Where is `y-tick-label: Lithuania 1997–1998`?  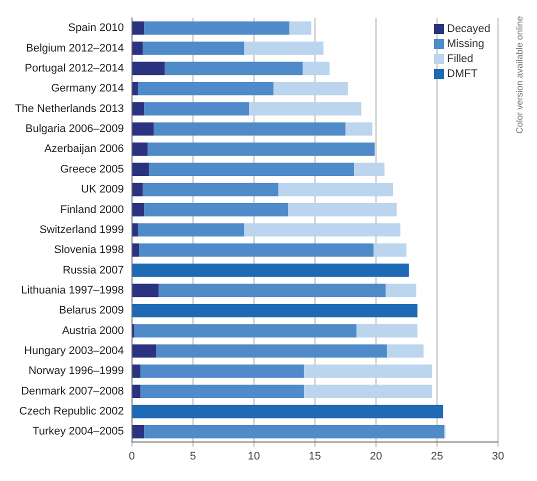
y-tick-label: Lithuania 1997–1998 is located at coordinates (72, 290).